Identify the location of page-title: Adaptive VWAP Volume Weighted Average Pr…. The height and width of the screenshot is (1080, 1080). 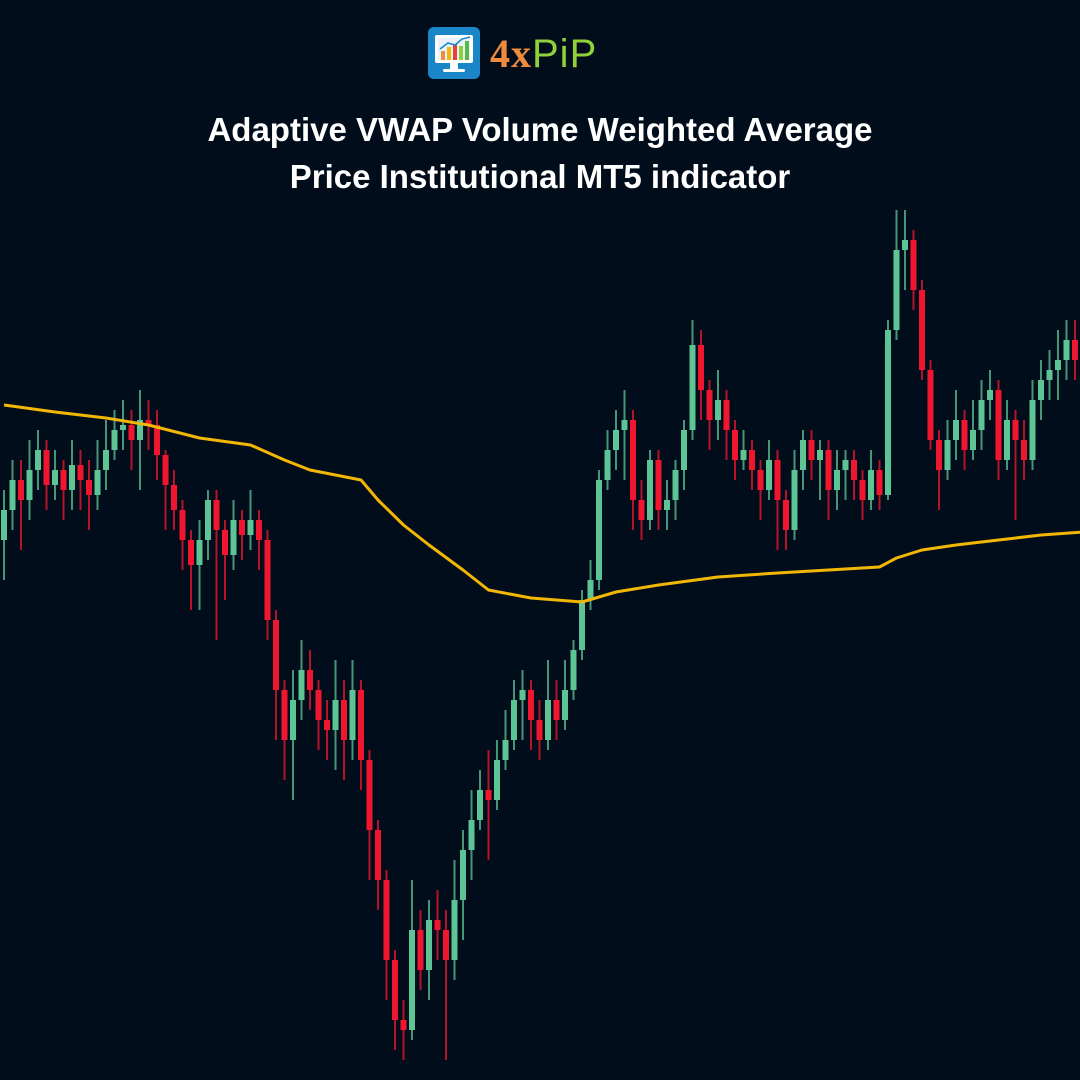
(540, 153).